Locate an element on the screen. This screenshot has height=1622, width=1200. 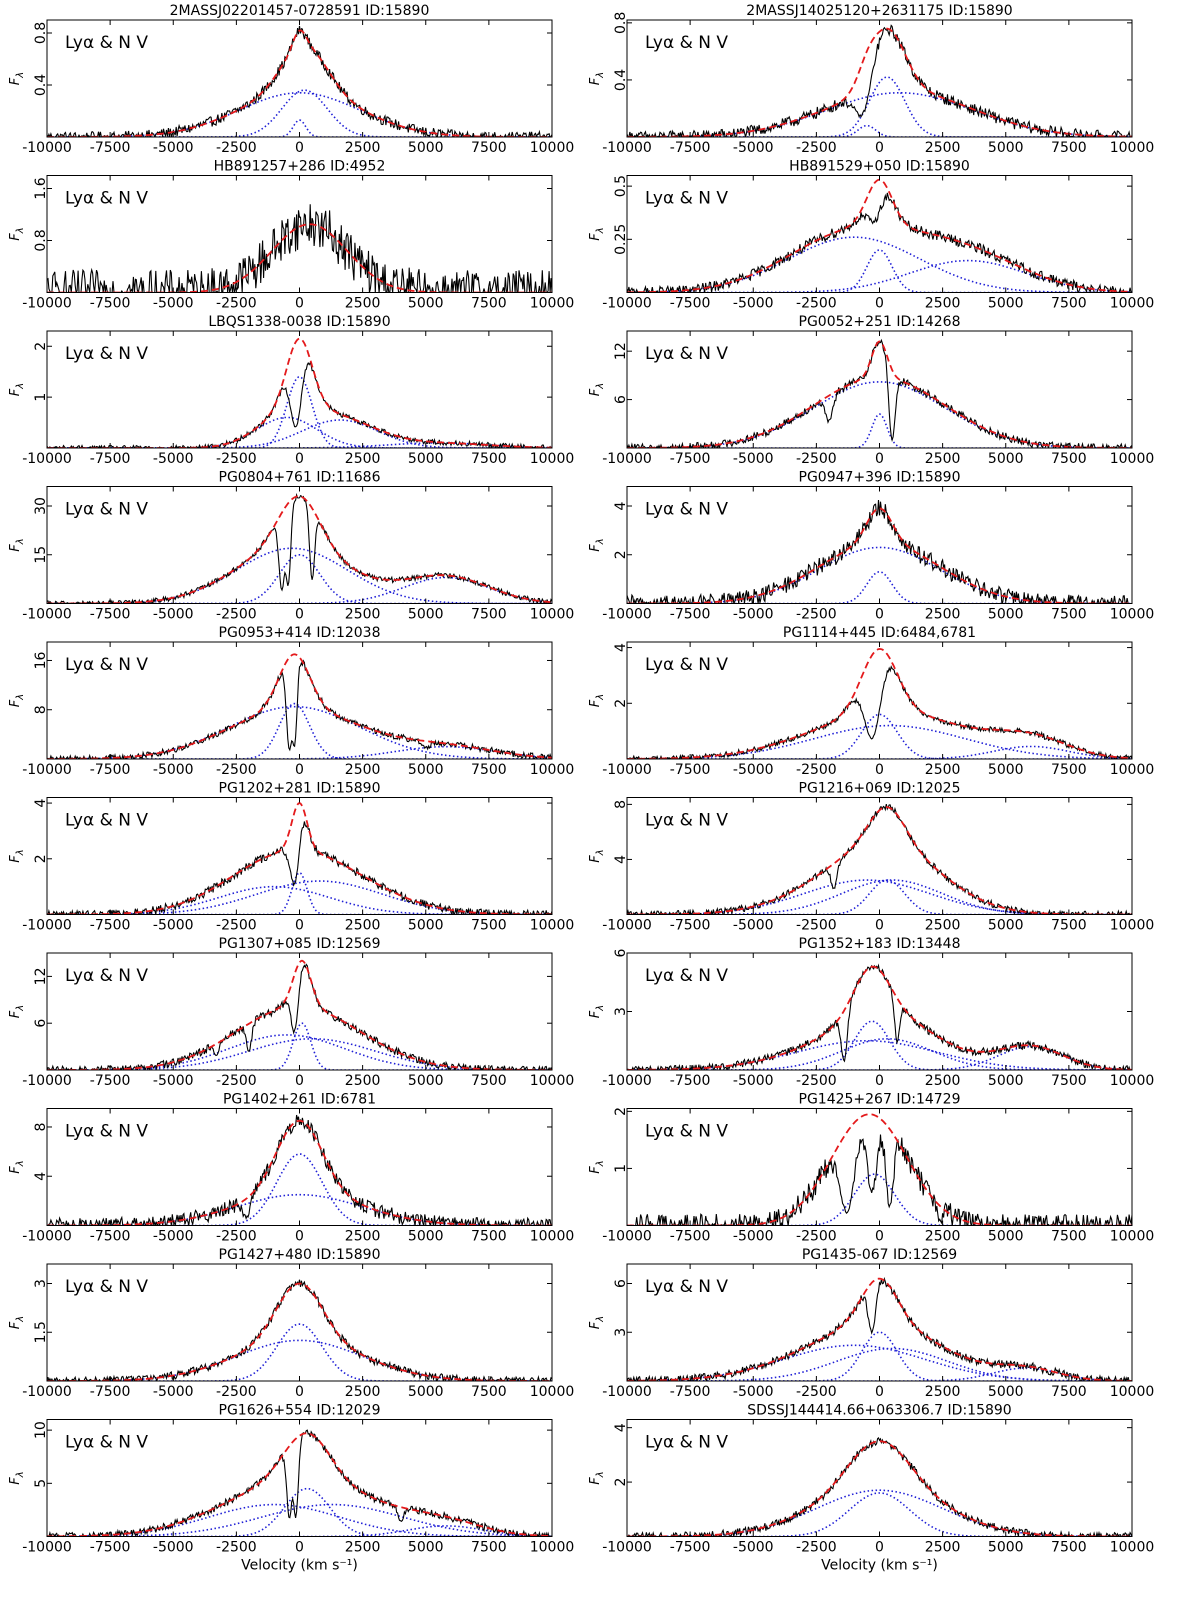
panel-title: PG1427+480 ID:15890 is located at coordinates (300, 1255).